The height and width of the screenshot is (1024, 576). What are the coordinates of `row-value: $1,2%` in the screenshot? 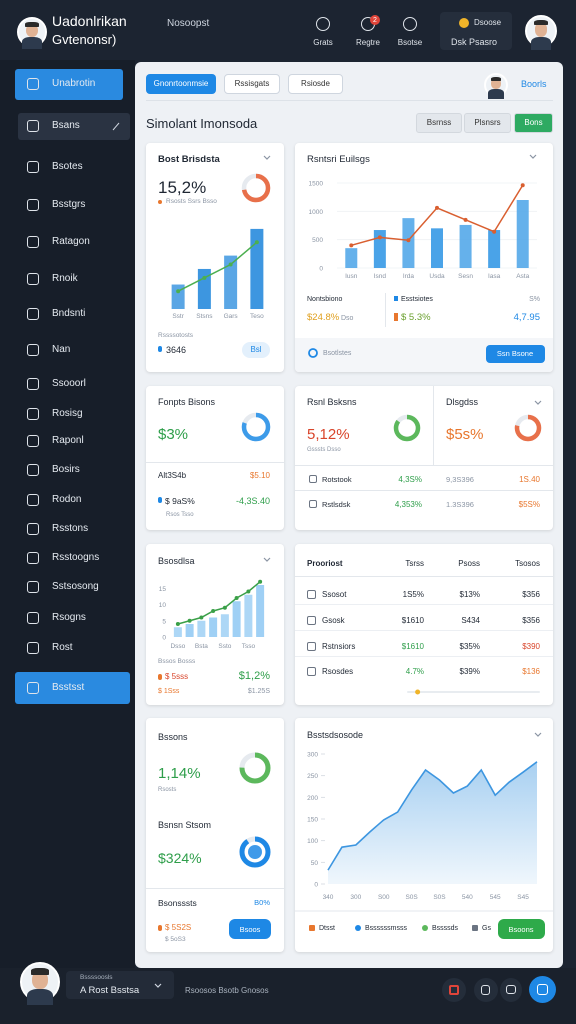 It's located at (254, 676).